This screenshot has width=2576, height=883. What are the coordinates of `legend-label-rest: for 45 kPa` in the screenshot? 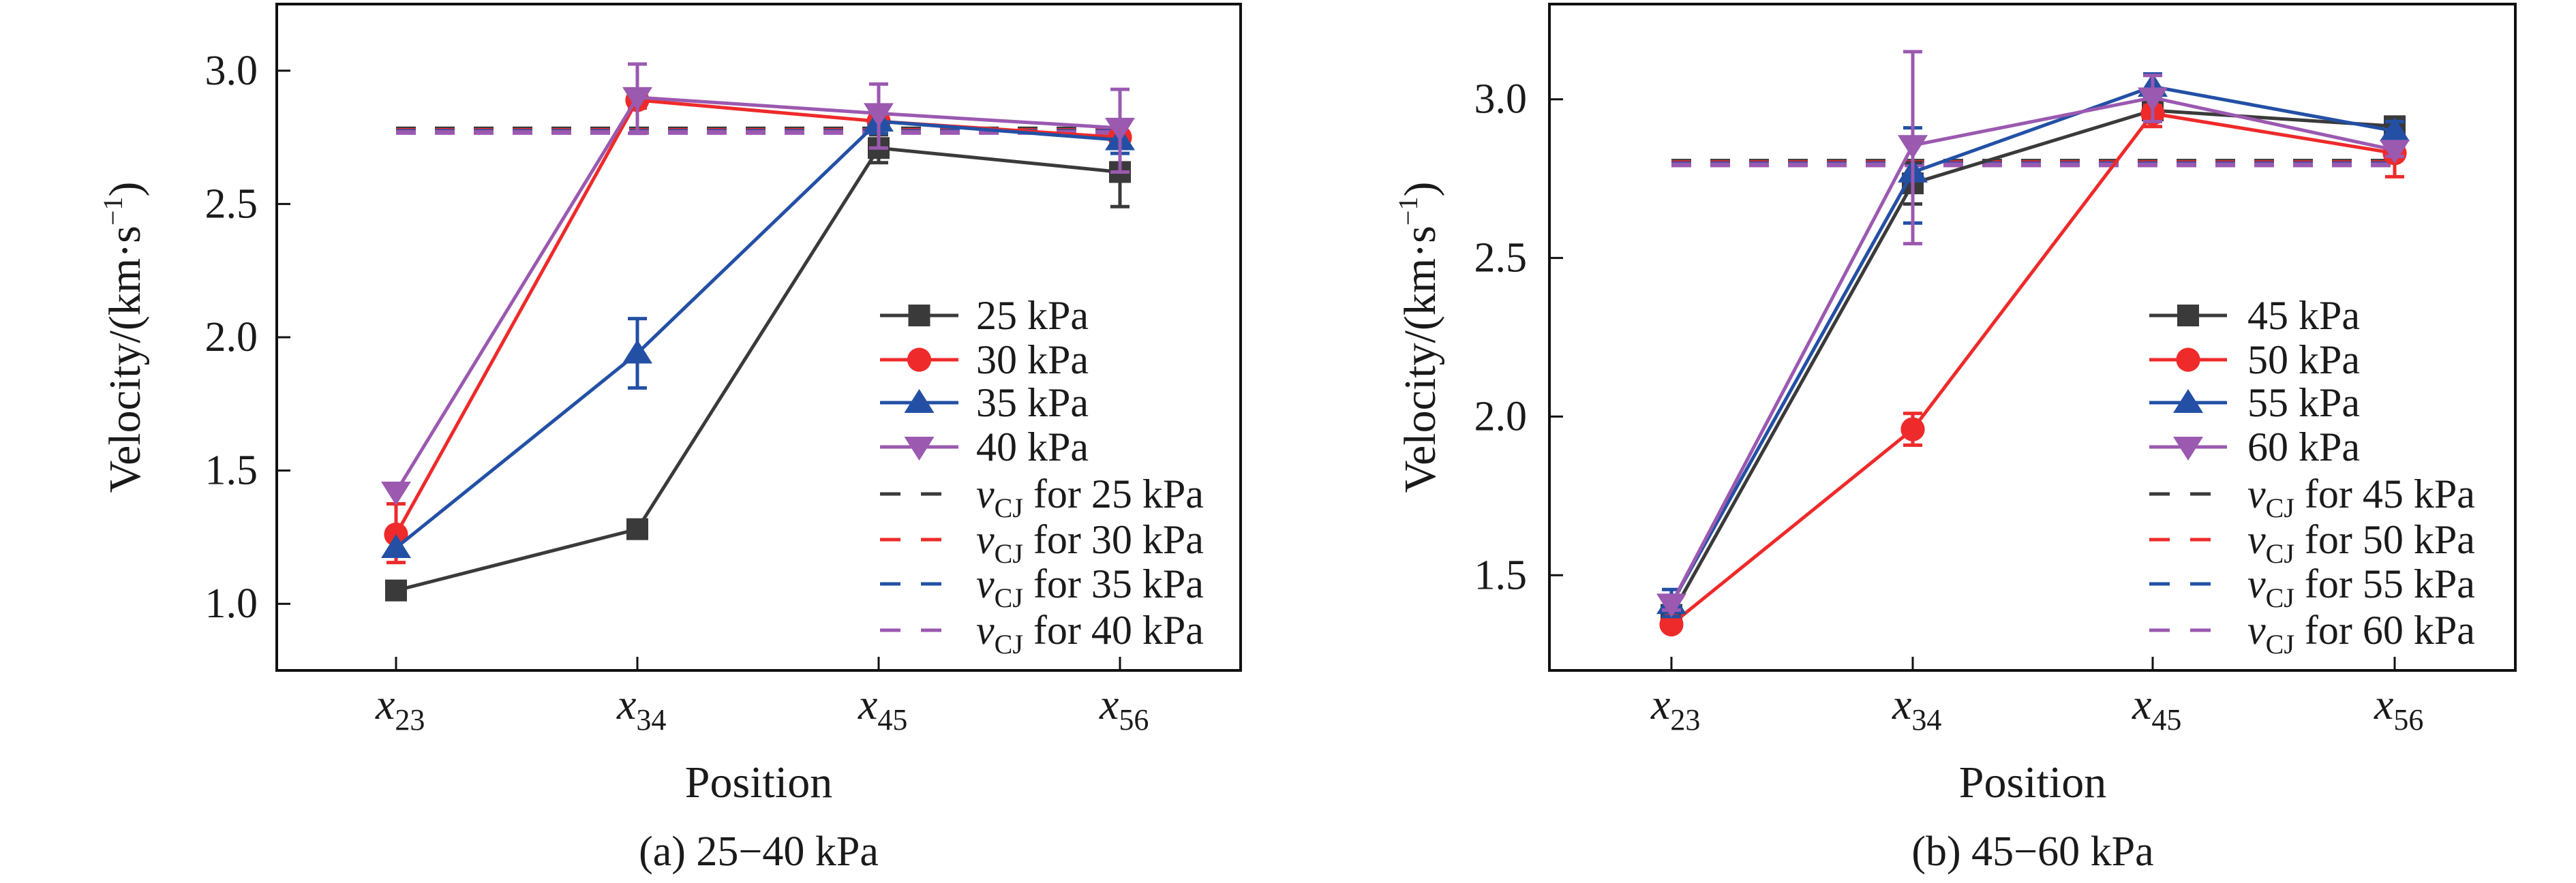 It's located at (2384, 493).